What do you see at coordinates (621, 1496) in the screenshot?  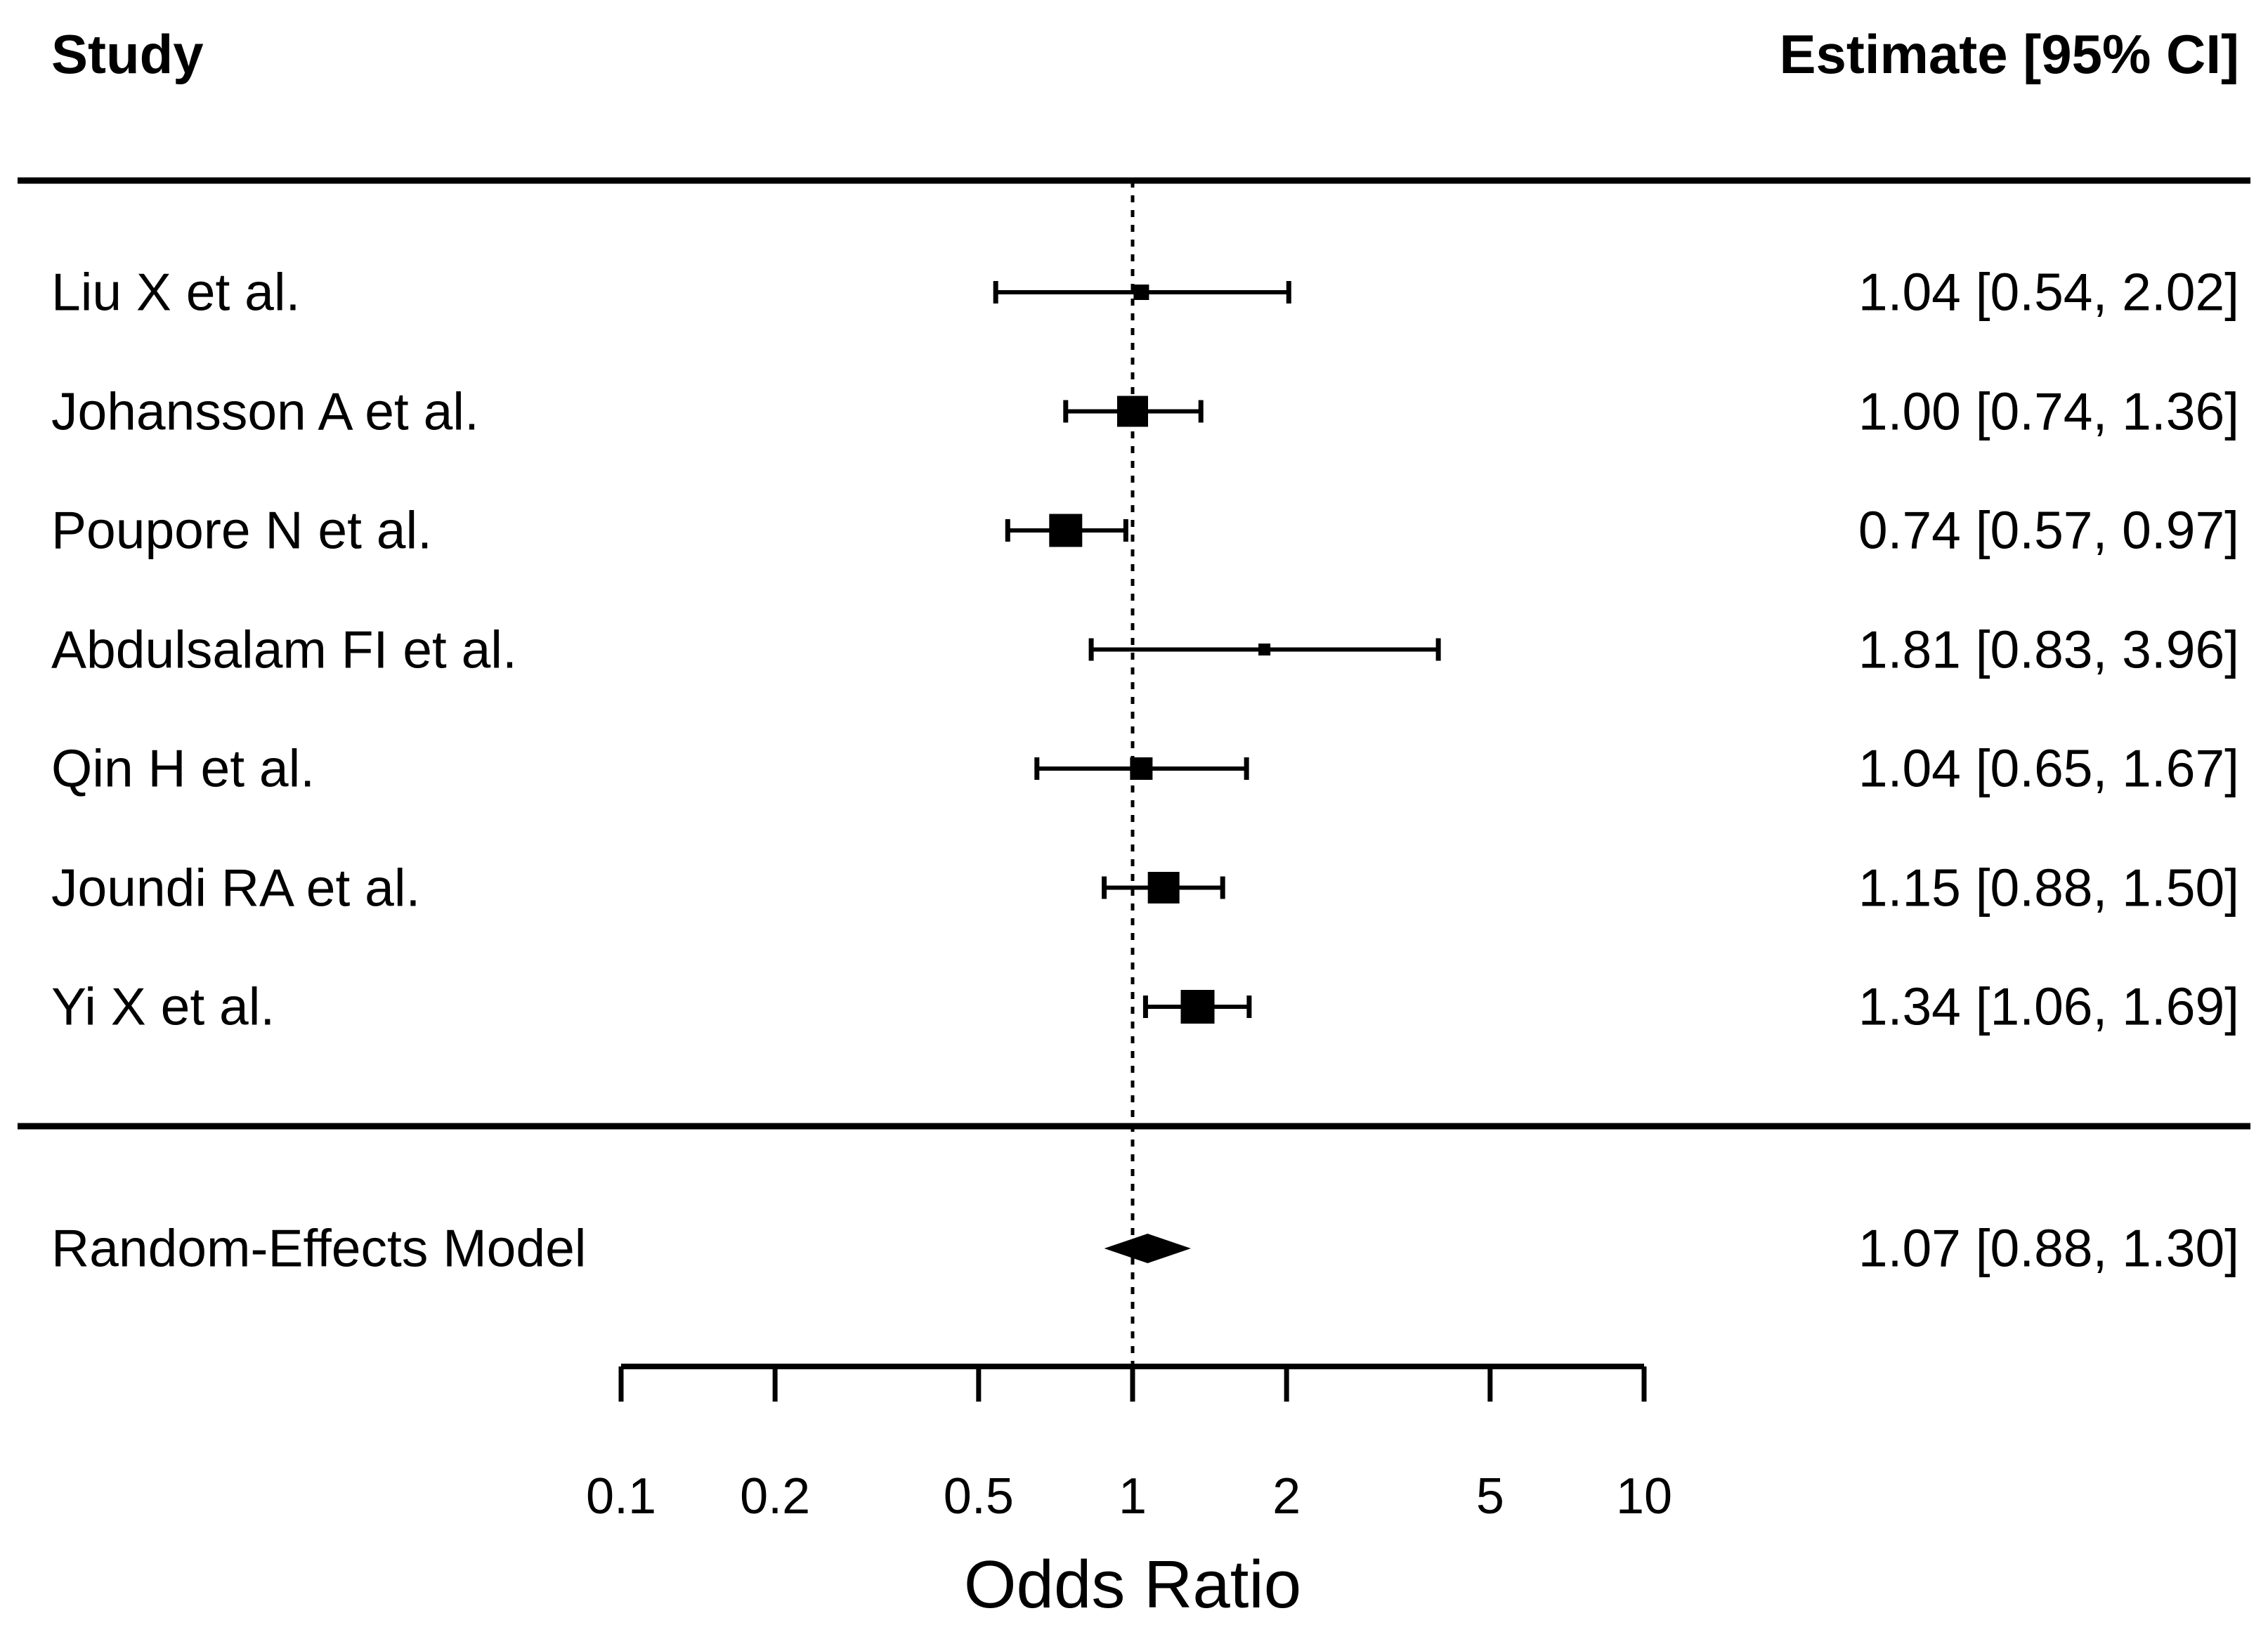 I see `axis-tick-label: 0.1` at bounding box center [621, 1496].